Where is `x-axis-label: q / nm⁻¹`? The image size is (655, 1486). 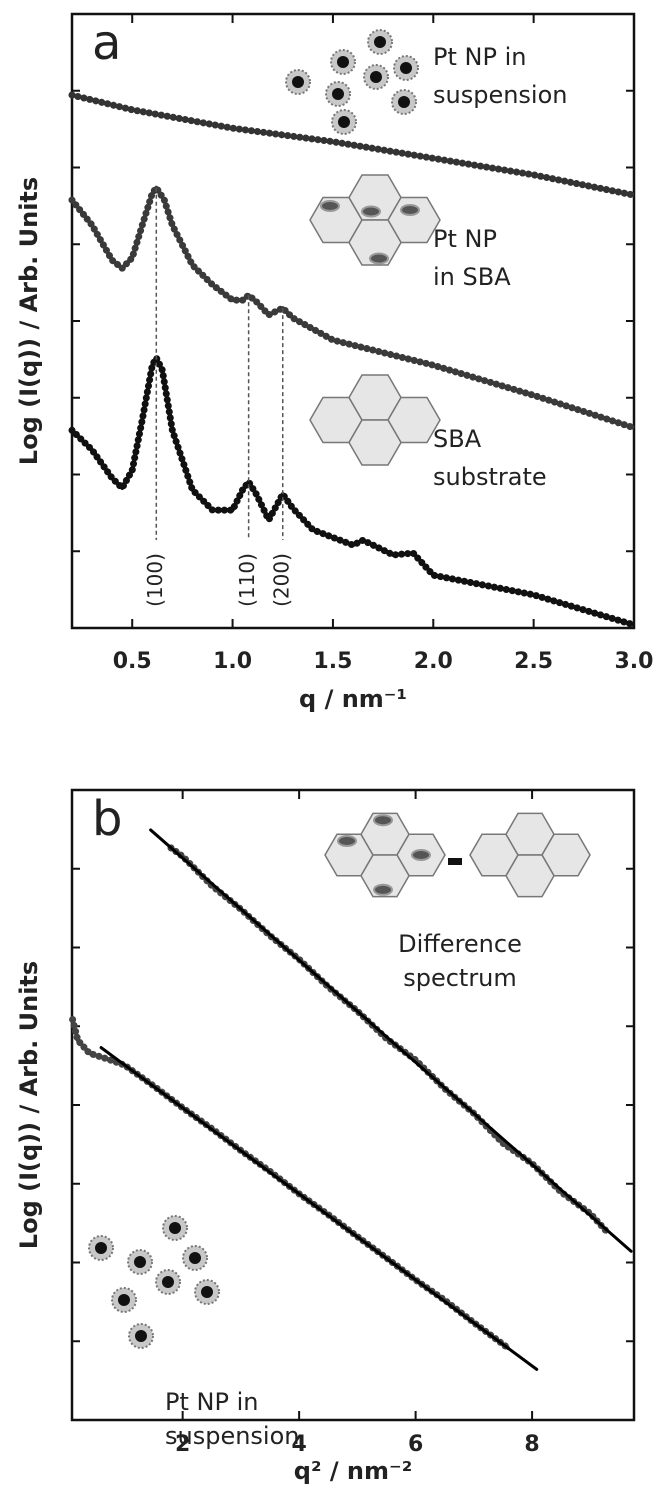 x-axis-label: q / nm⁻¹ is located at coordinates (353, 699).